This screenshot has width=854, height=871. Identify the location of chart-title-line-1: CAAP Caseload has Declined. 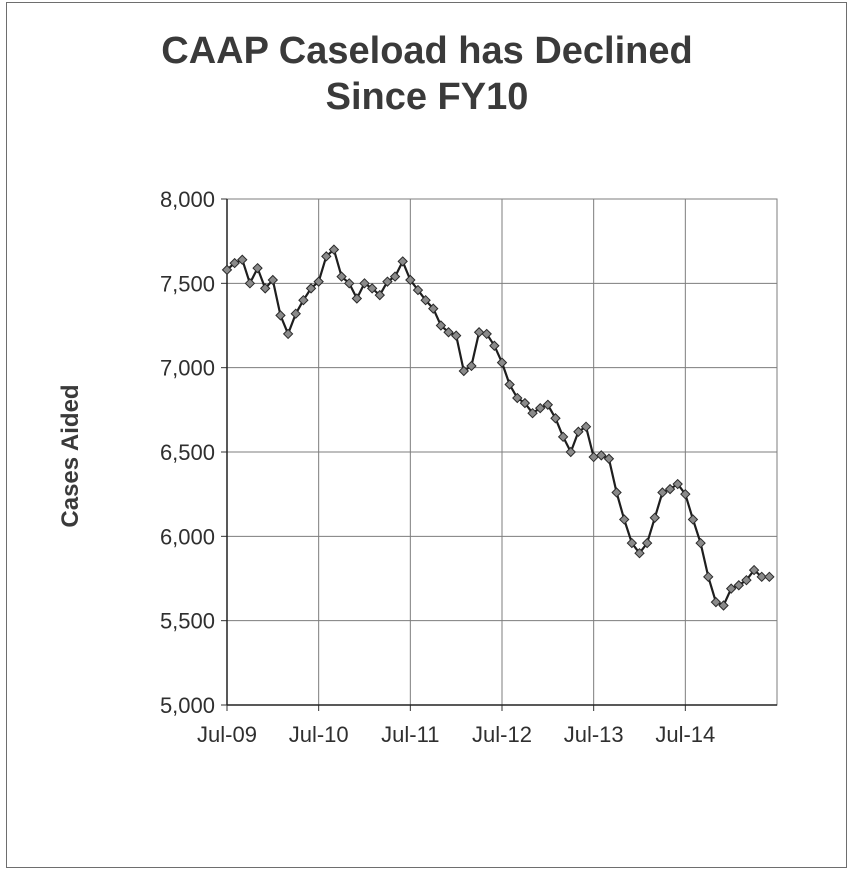
(427, 51).